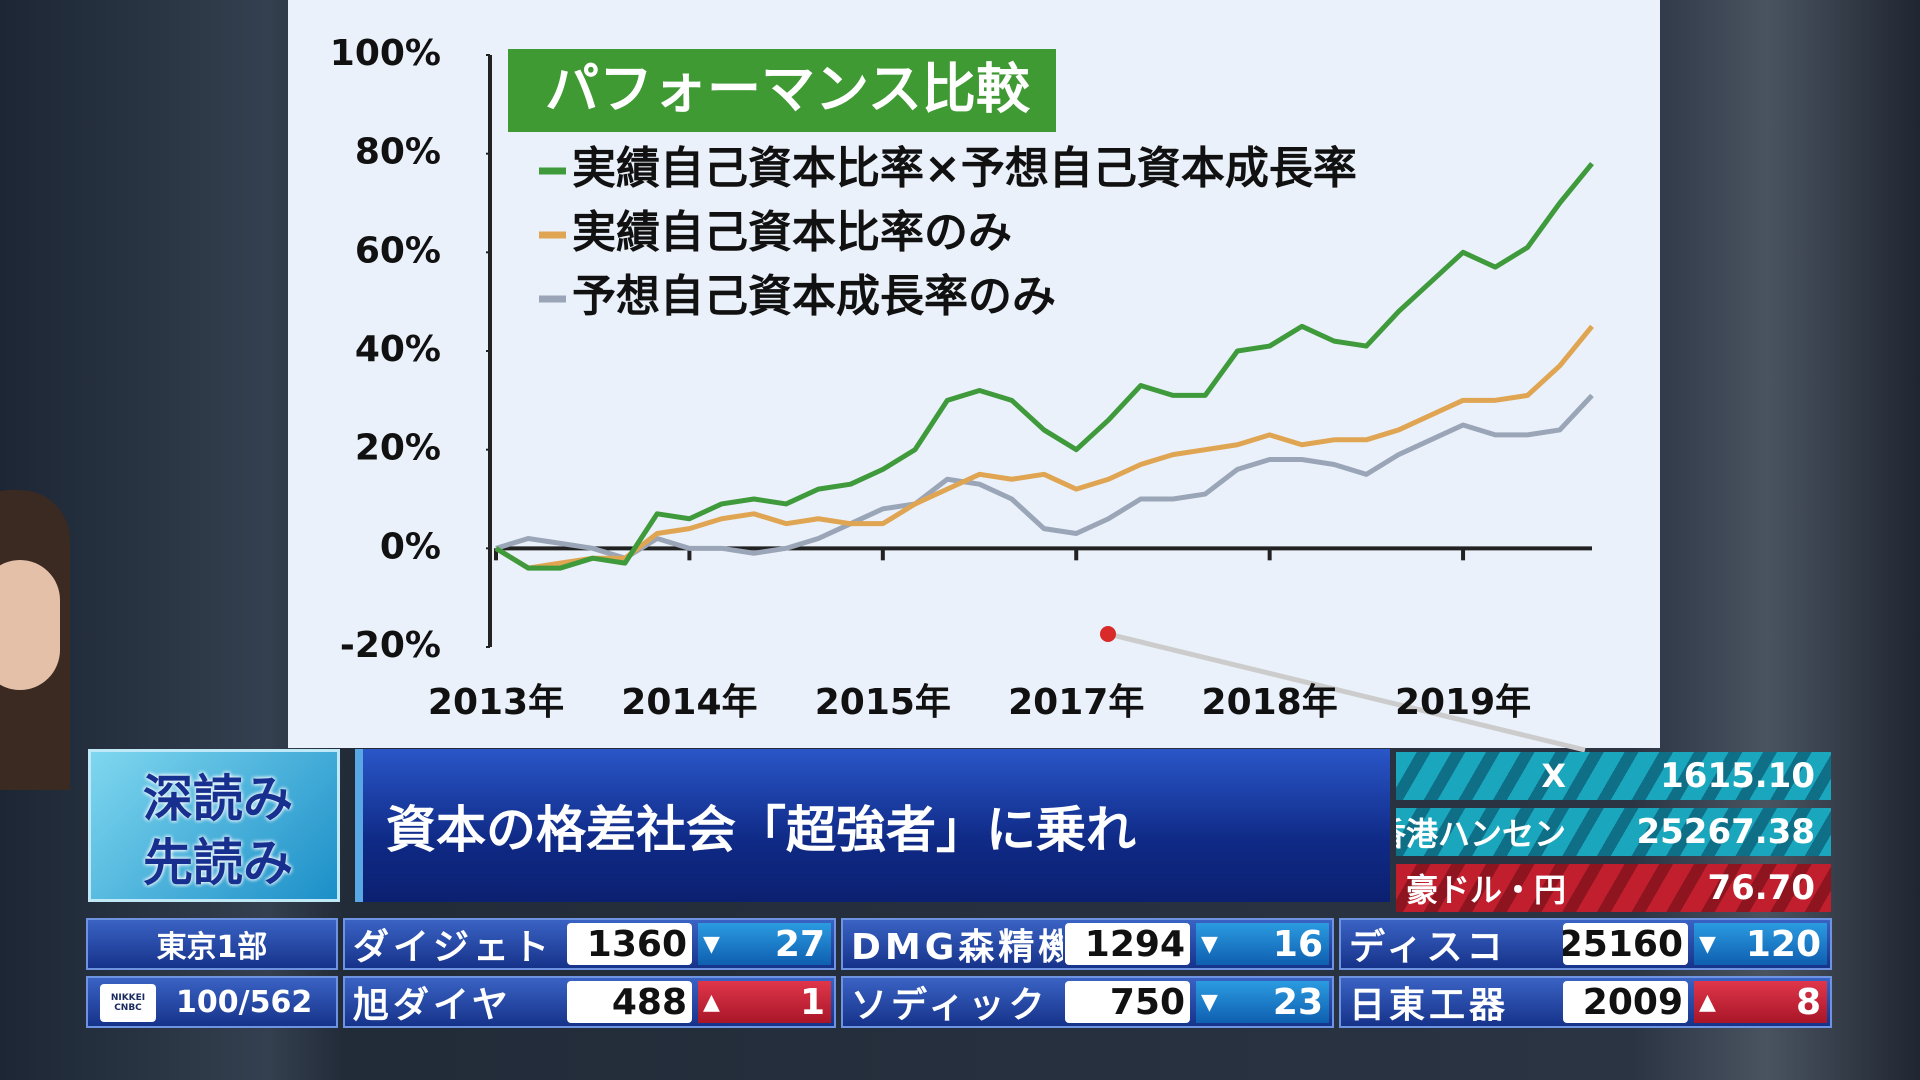 The height and width of the screenshot is (1080, 1920). What do you see at coordinates (1346, 692) in the screenshot?
I see `pointer-stick` at bounding box center [1346, 692].